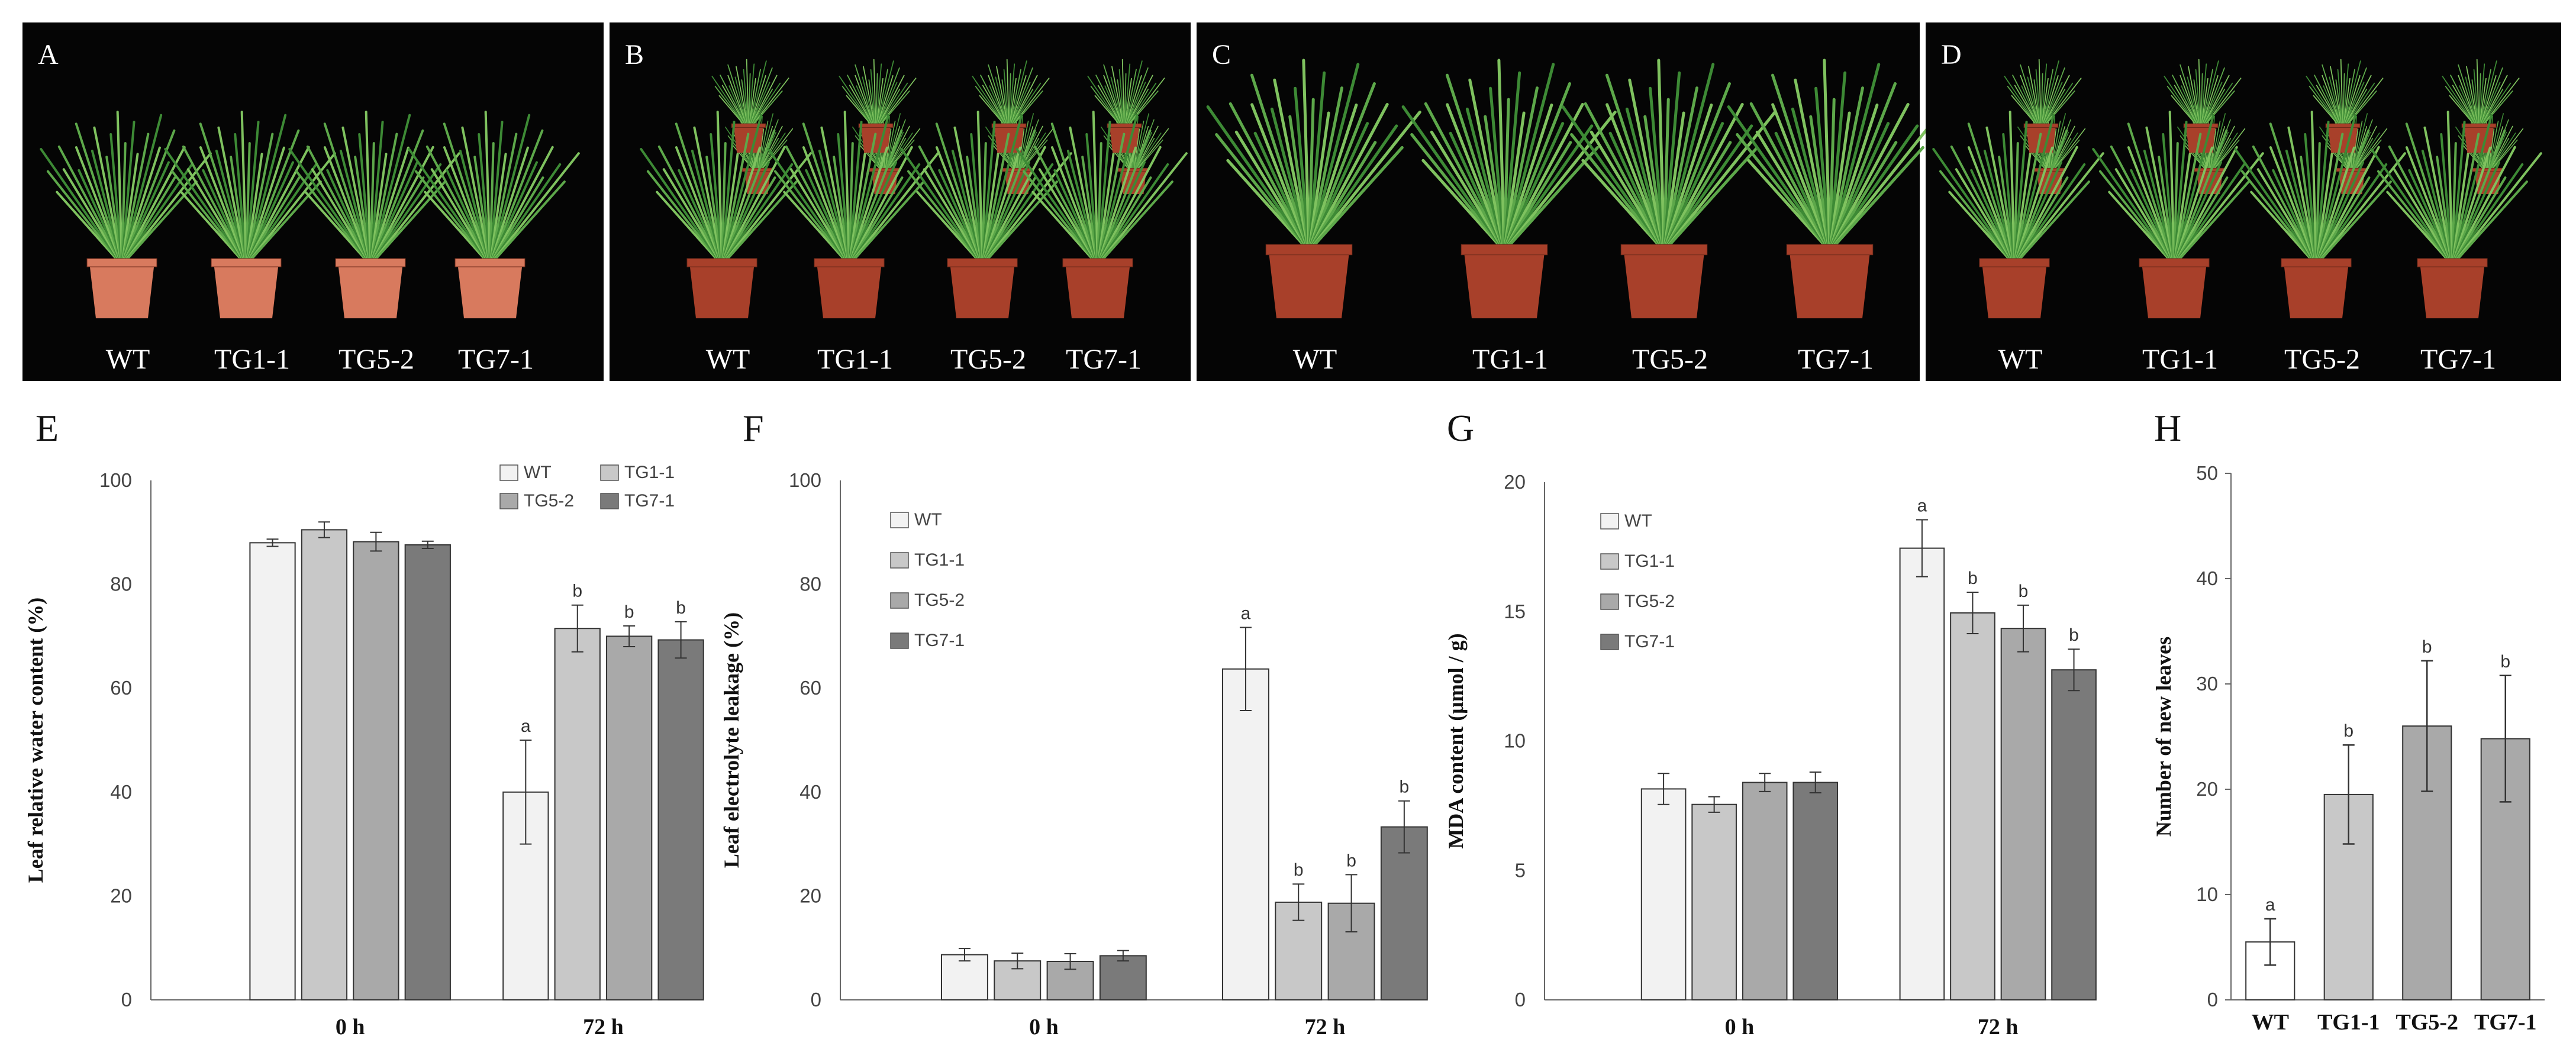  I want to click on y-tick-label: 20, so click(1515, 482).